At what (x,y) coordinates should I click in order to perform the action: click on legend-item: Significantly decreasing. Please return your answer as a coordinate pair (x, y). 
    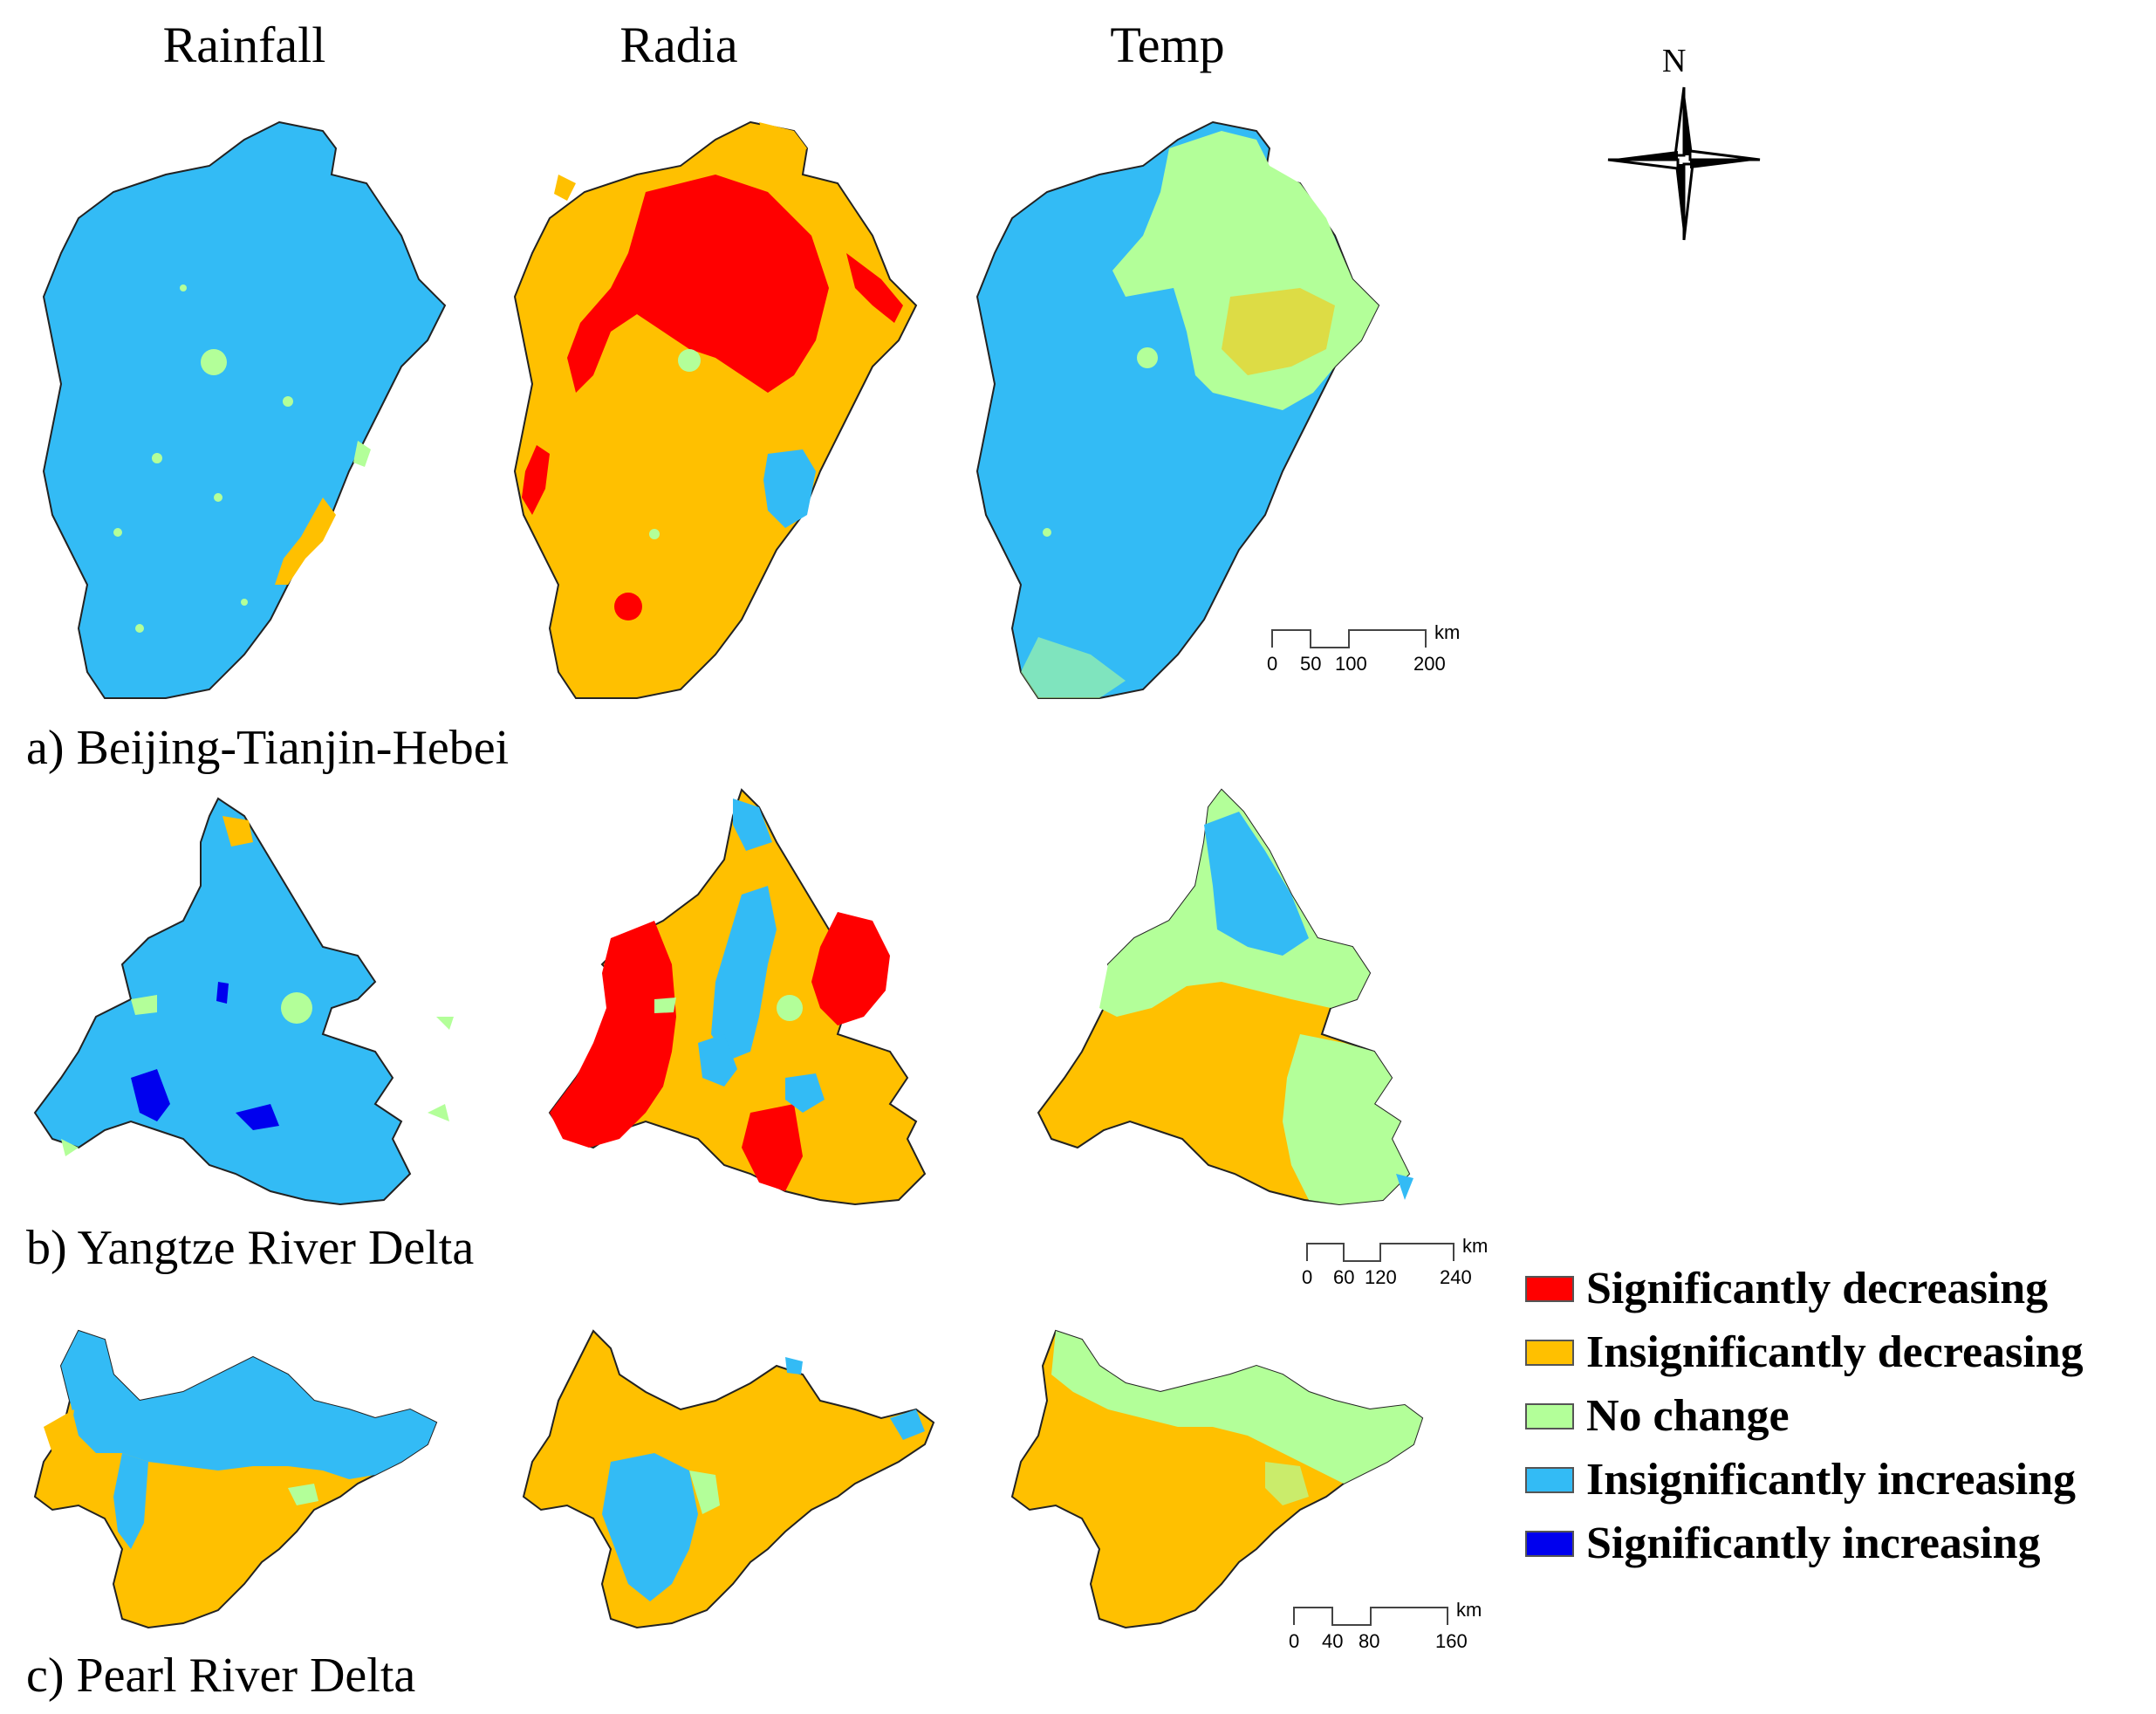
    Looking at the image, I should click on (1804, 1288).